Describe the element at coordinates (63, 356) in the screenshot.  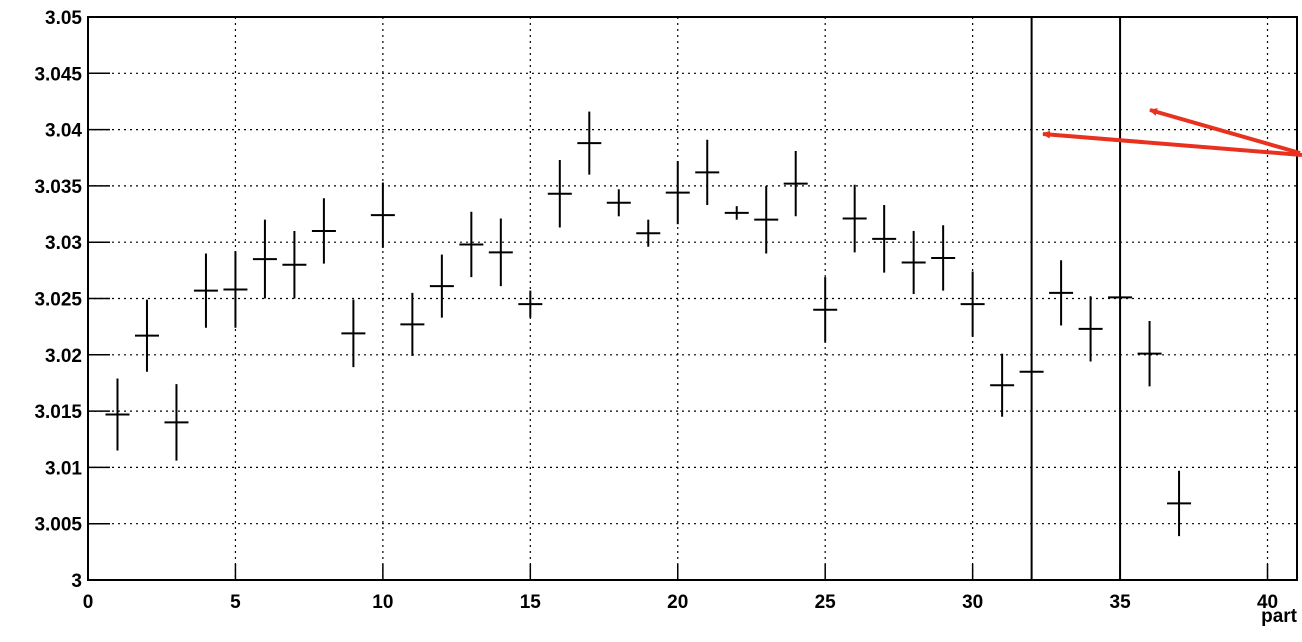
I see `y-tick-label: 3.02` at that location.